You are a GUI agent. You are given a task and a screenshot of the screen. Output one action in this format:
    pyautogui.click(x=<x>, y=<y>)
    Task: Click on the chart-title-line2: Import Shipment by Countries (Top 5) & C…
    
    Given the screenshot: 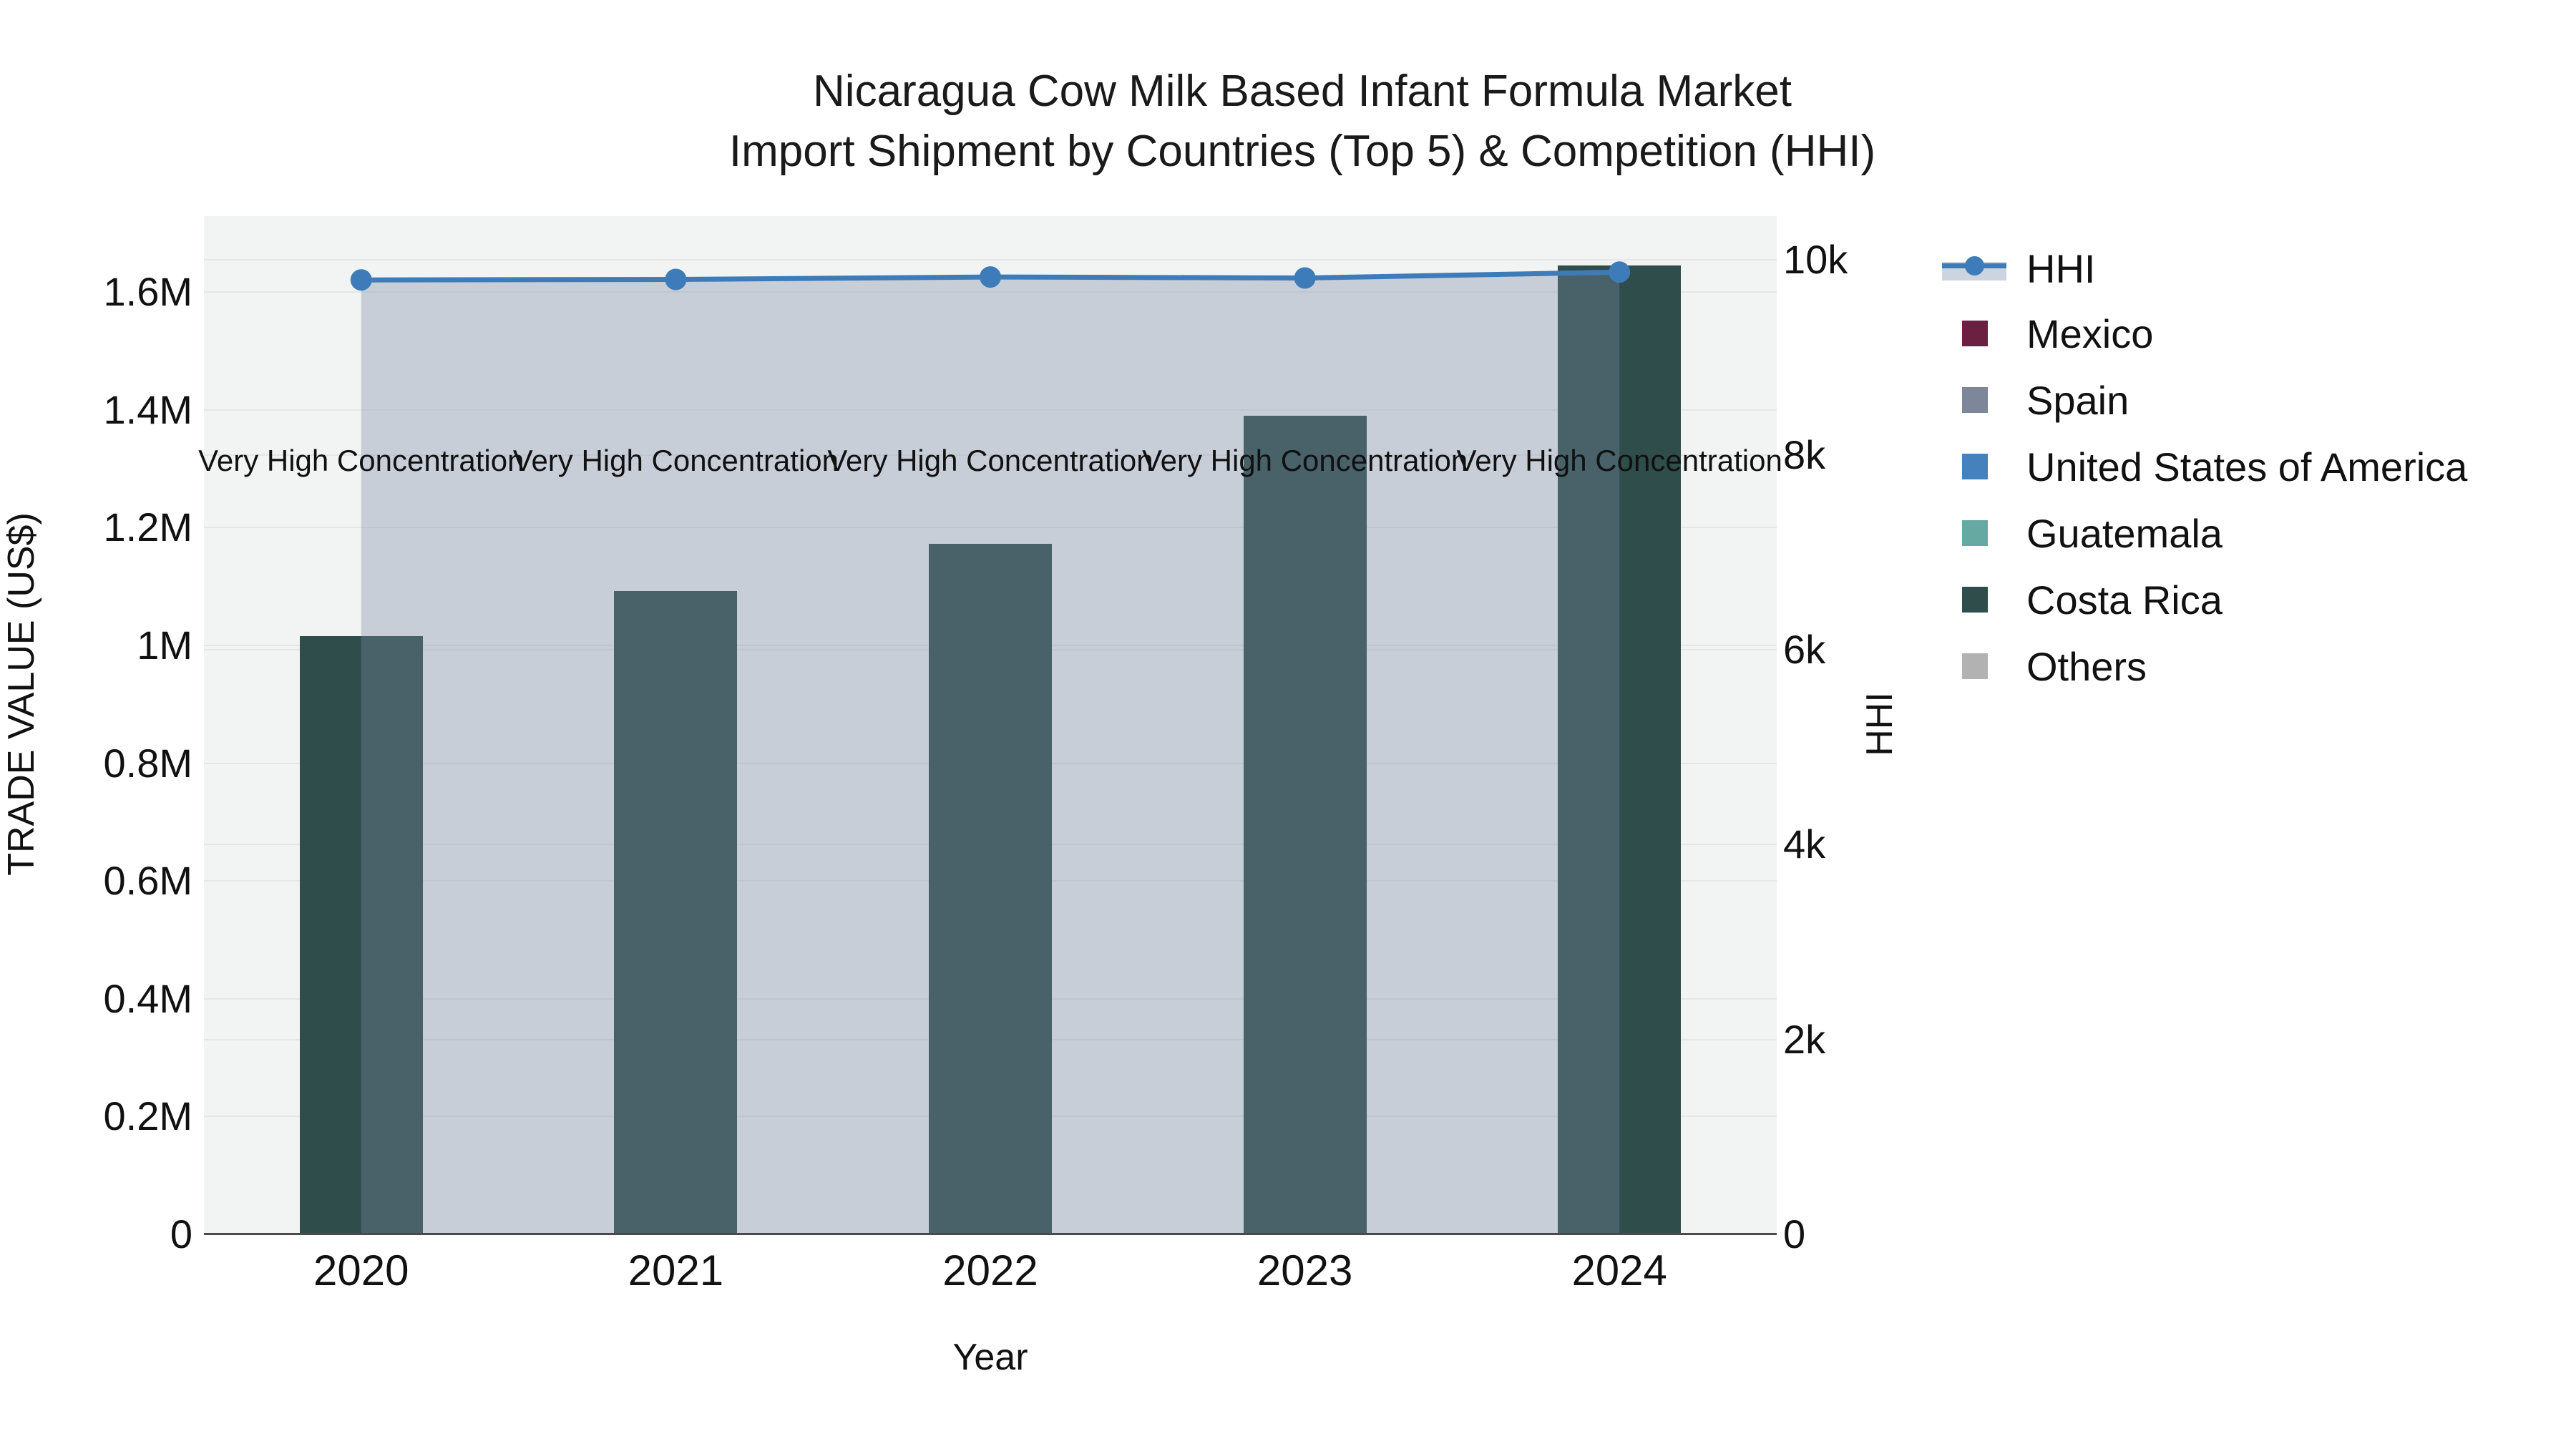 What is the action you would take?
    pyautogui.click(x=1302, y=151)
    